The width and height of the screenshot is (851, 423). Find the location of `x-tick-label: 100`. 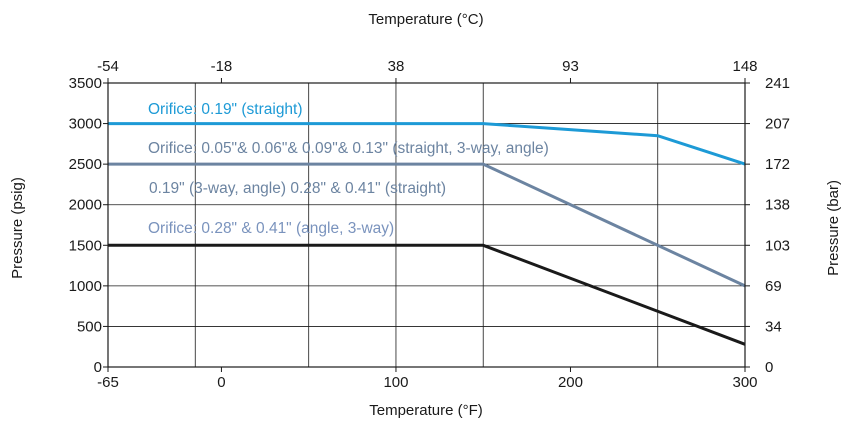

x-tick-label: 100 is located at coordinates (395, 382).